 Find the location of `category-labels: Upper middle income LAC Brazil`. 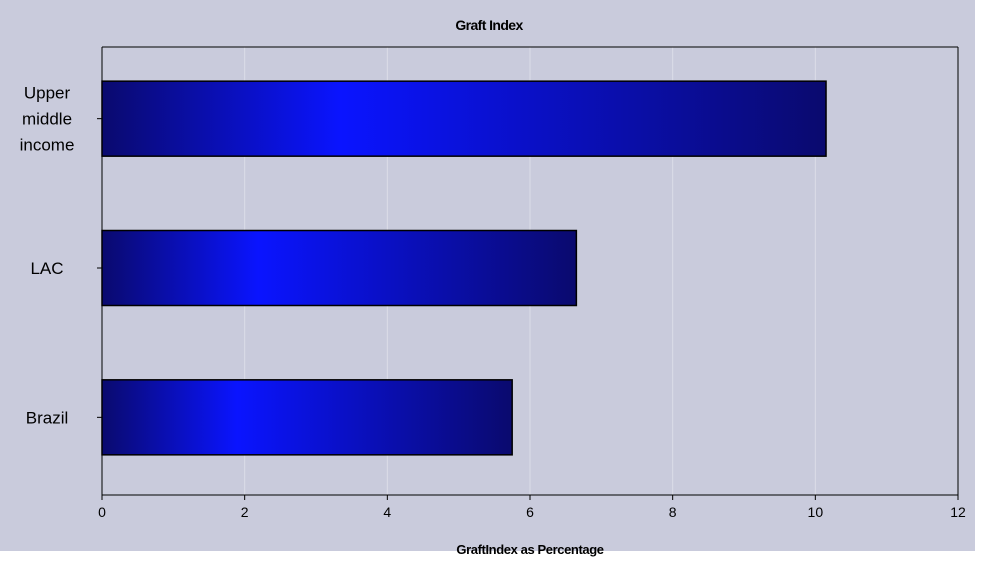

category-labels: Upper middle income LAC Brazil is located at coordinates (47, 256).